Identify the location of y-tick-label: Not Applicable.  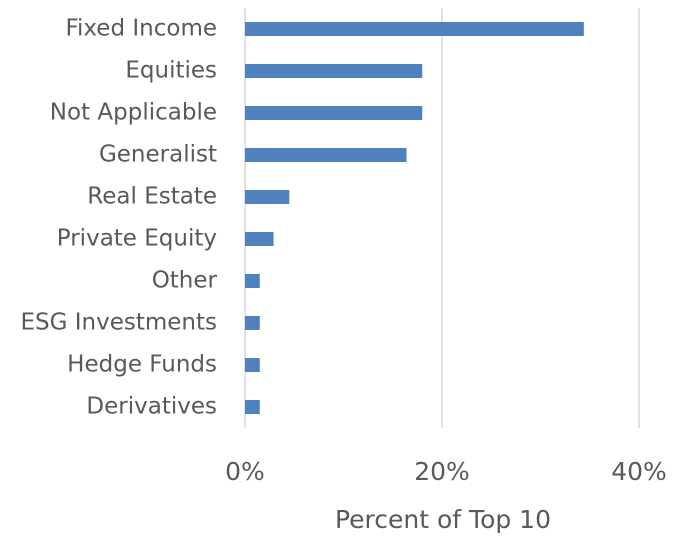
(133, 113).